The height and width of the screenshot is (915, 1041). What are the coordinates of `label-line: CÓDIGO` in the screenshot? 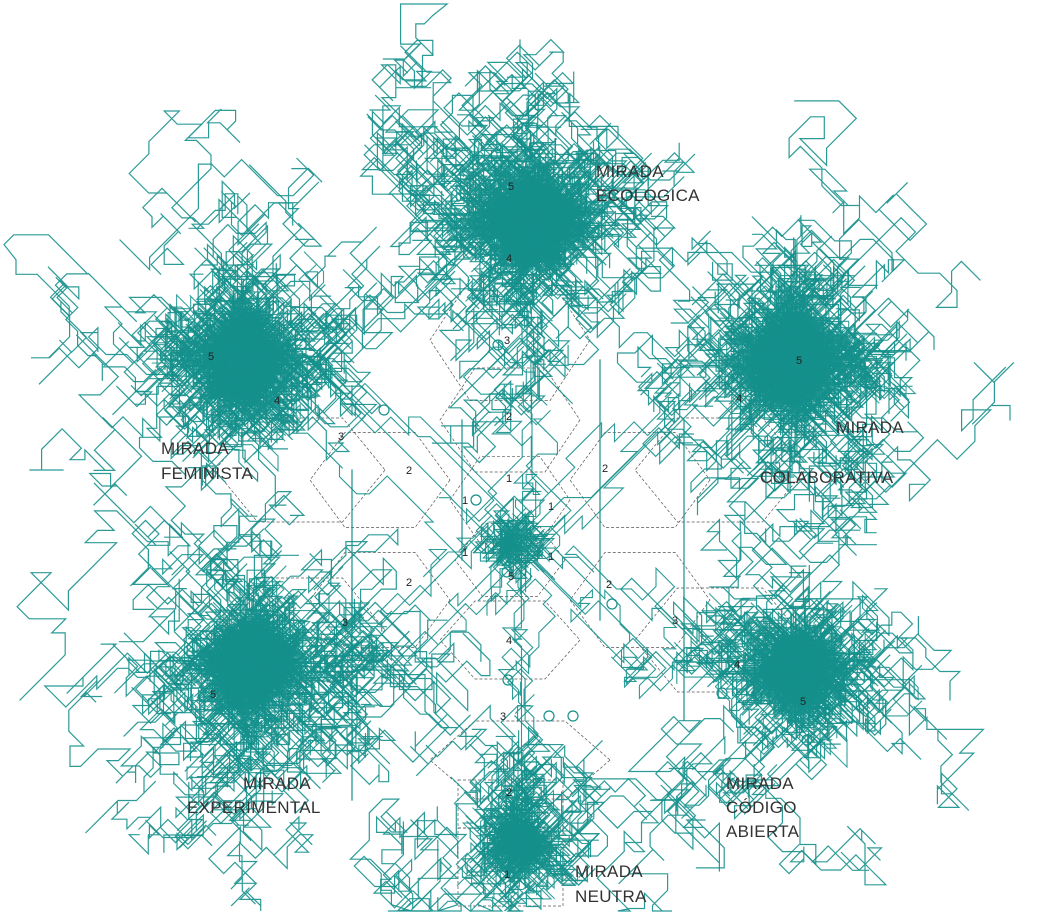 It's located at (761, 807).